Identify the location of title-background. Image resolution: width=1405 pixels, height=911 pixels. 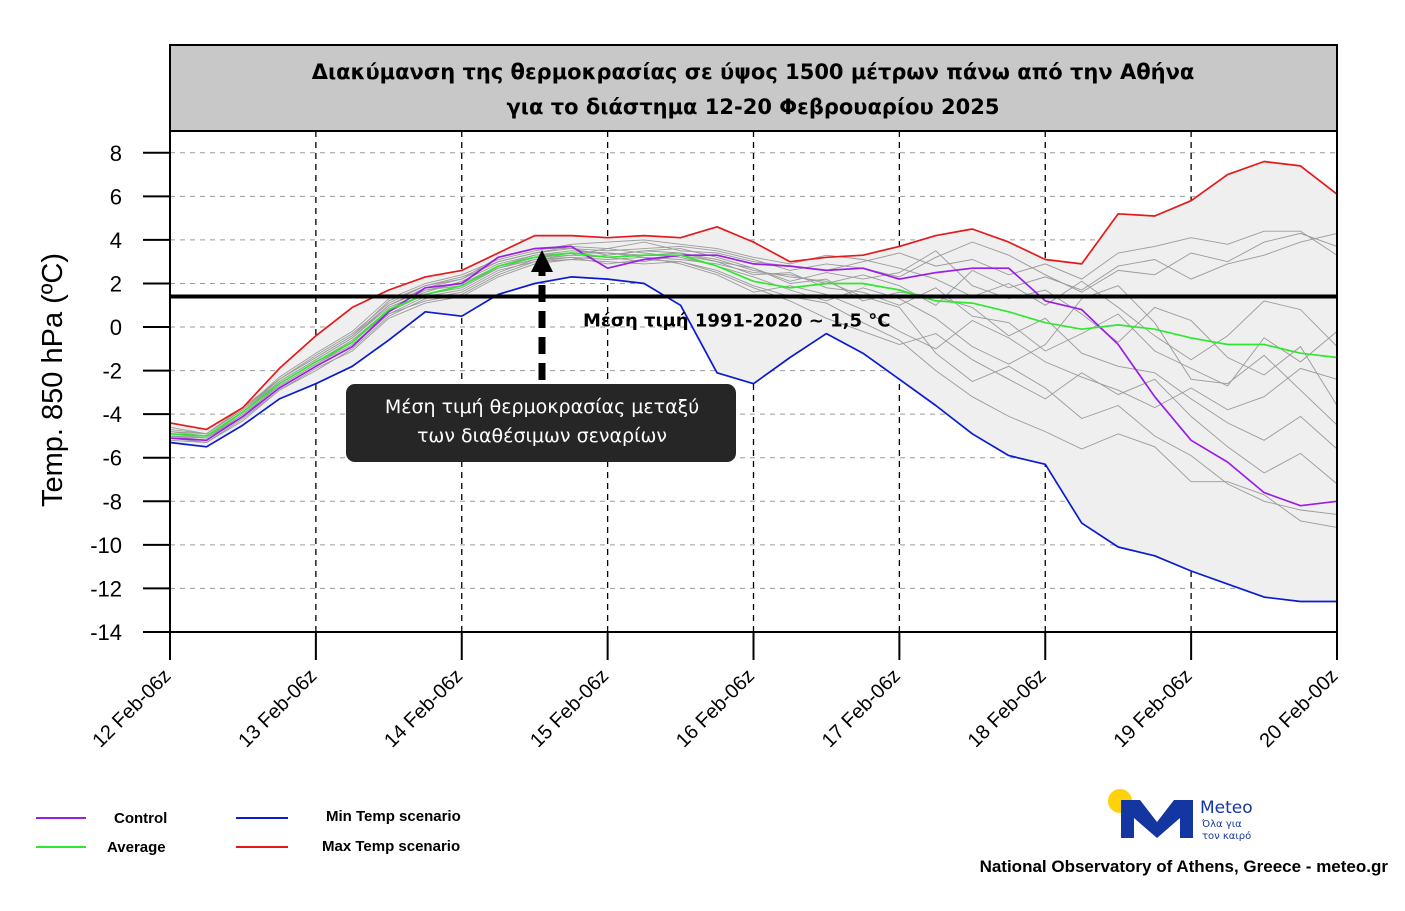
(753, 88).